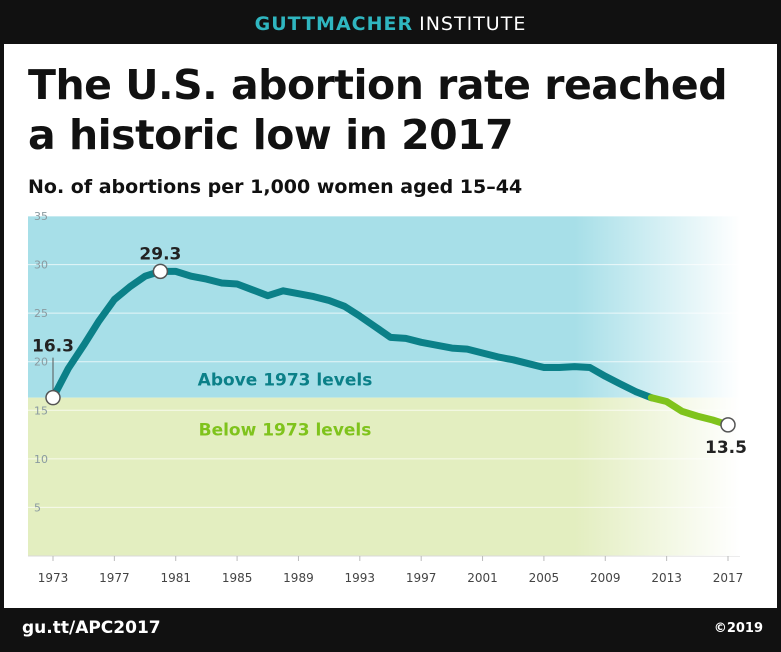 This screenshot has width=781, height=652. I want to click on x-tick-label: 1997, so click(421, 578).